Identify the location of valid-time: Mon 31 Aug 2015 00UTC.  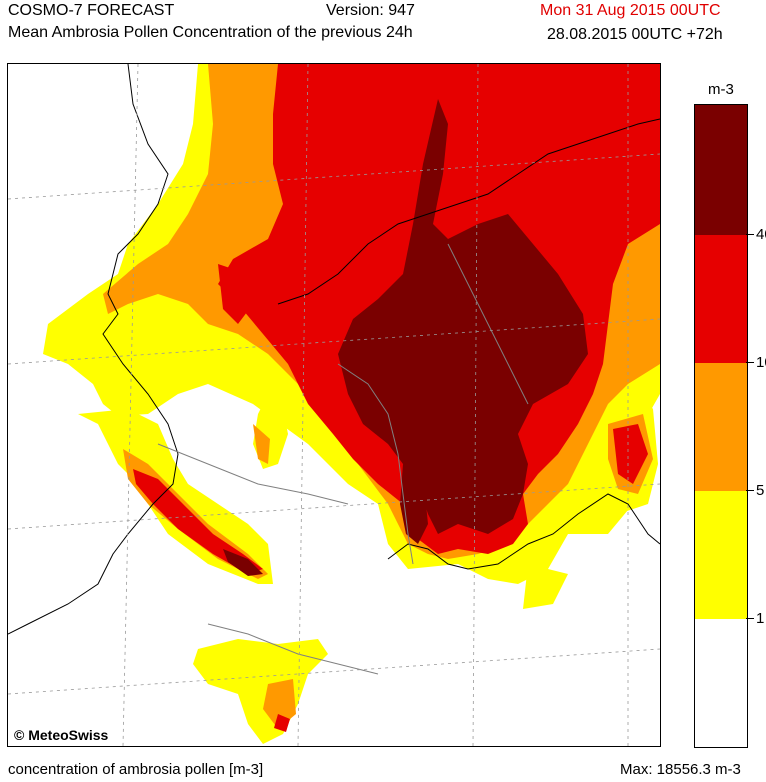
(630, 10).